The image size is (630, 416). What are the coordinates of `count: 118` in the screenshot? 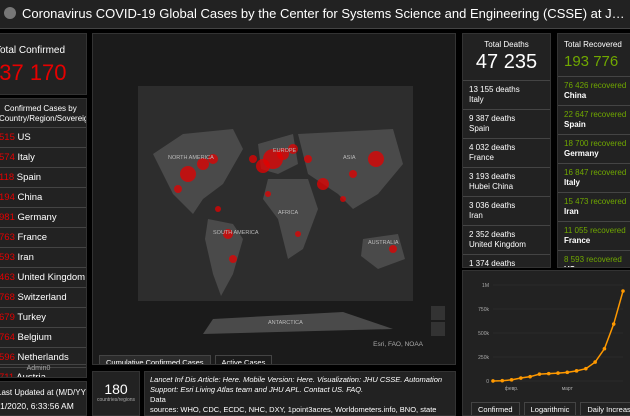 It's located at (7, 177).